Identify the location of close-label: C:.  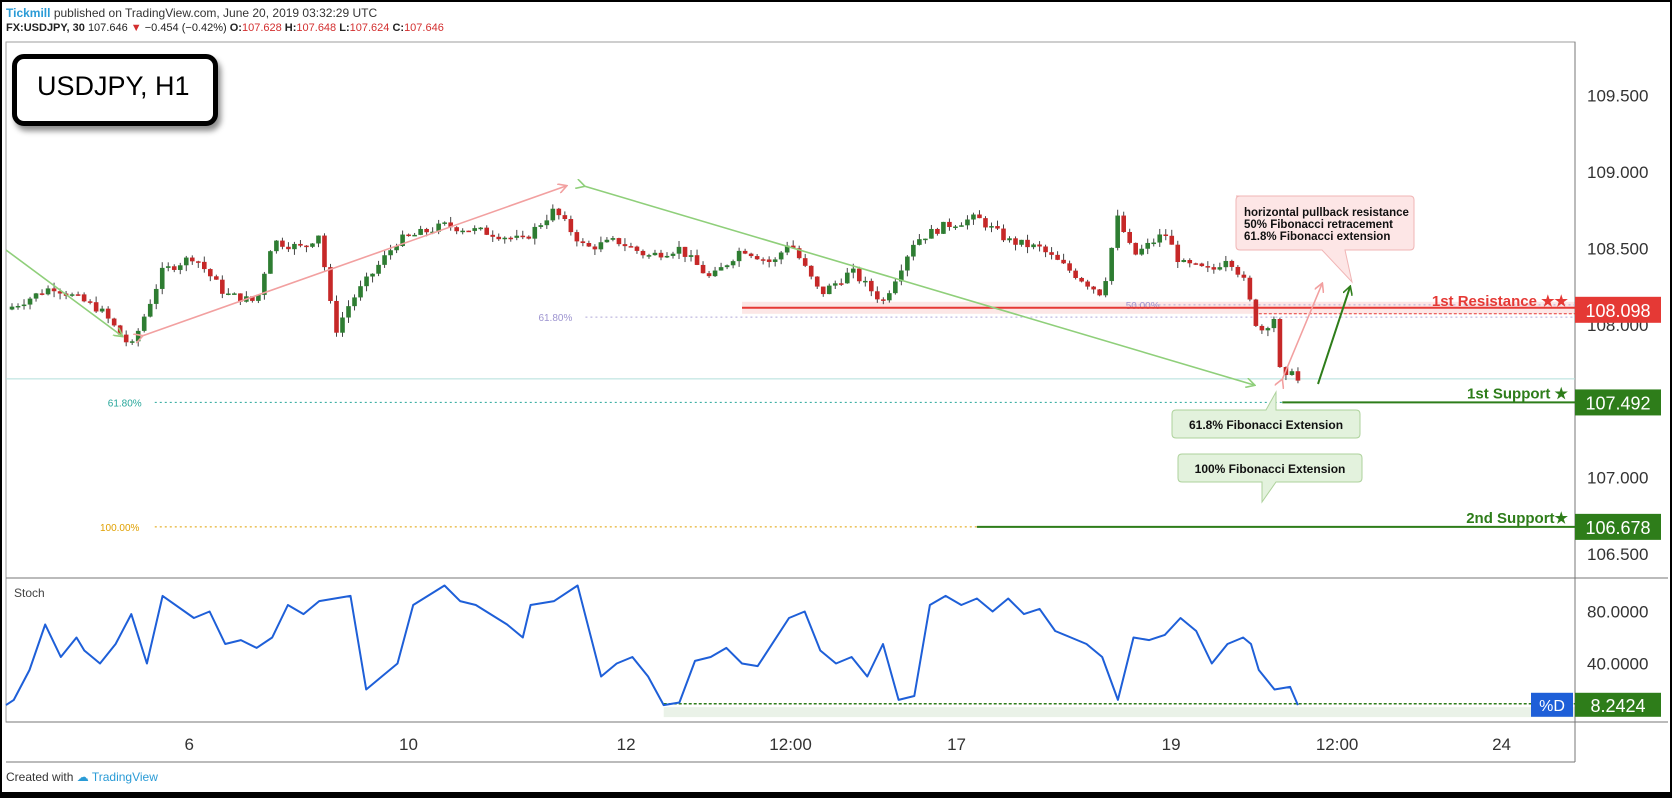
(398, 28).